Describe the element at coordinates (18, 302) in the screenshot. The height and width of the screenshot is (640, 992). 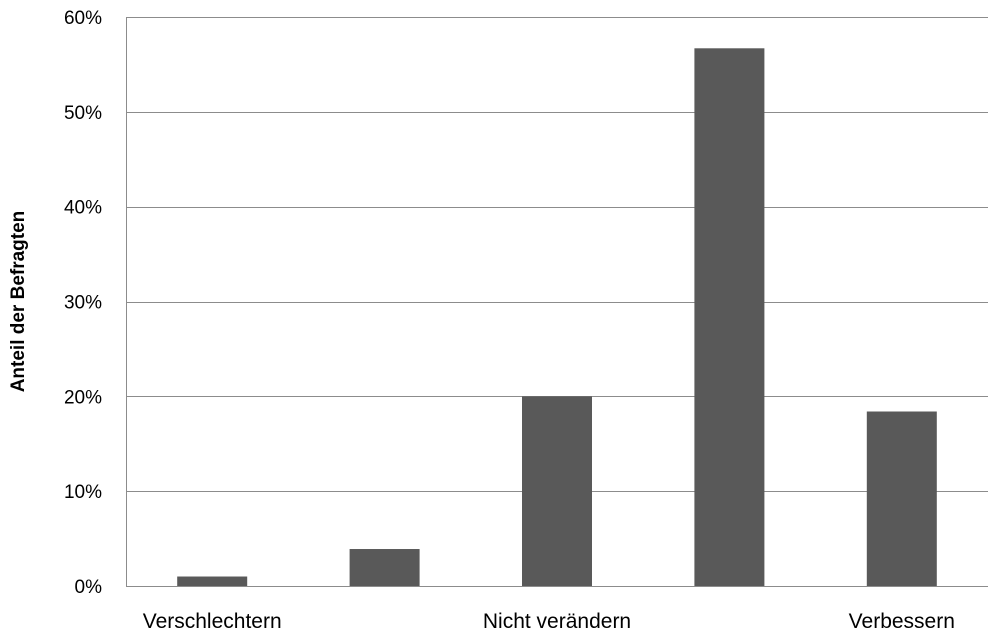
I see `y-axis-title: Anteil der Befragten` at that location.